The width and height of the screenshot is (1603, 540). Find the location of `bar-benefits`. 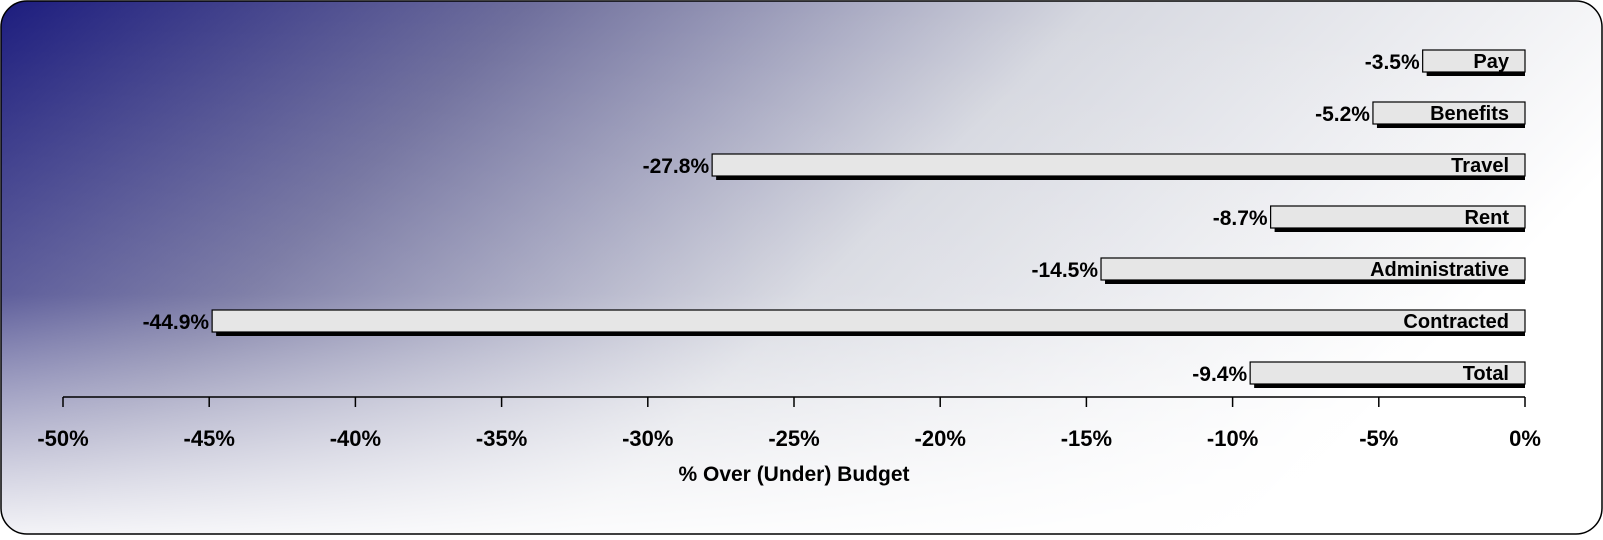

bar-benefits is located at coordinates (1449, 113).